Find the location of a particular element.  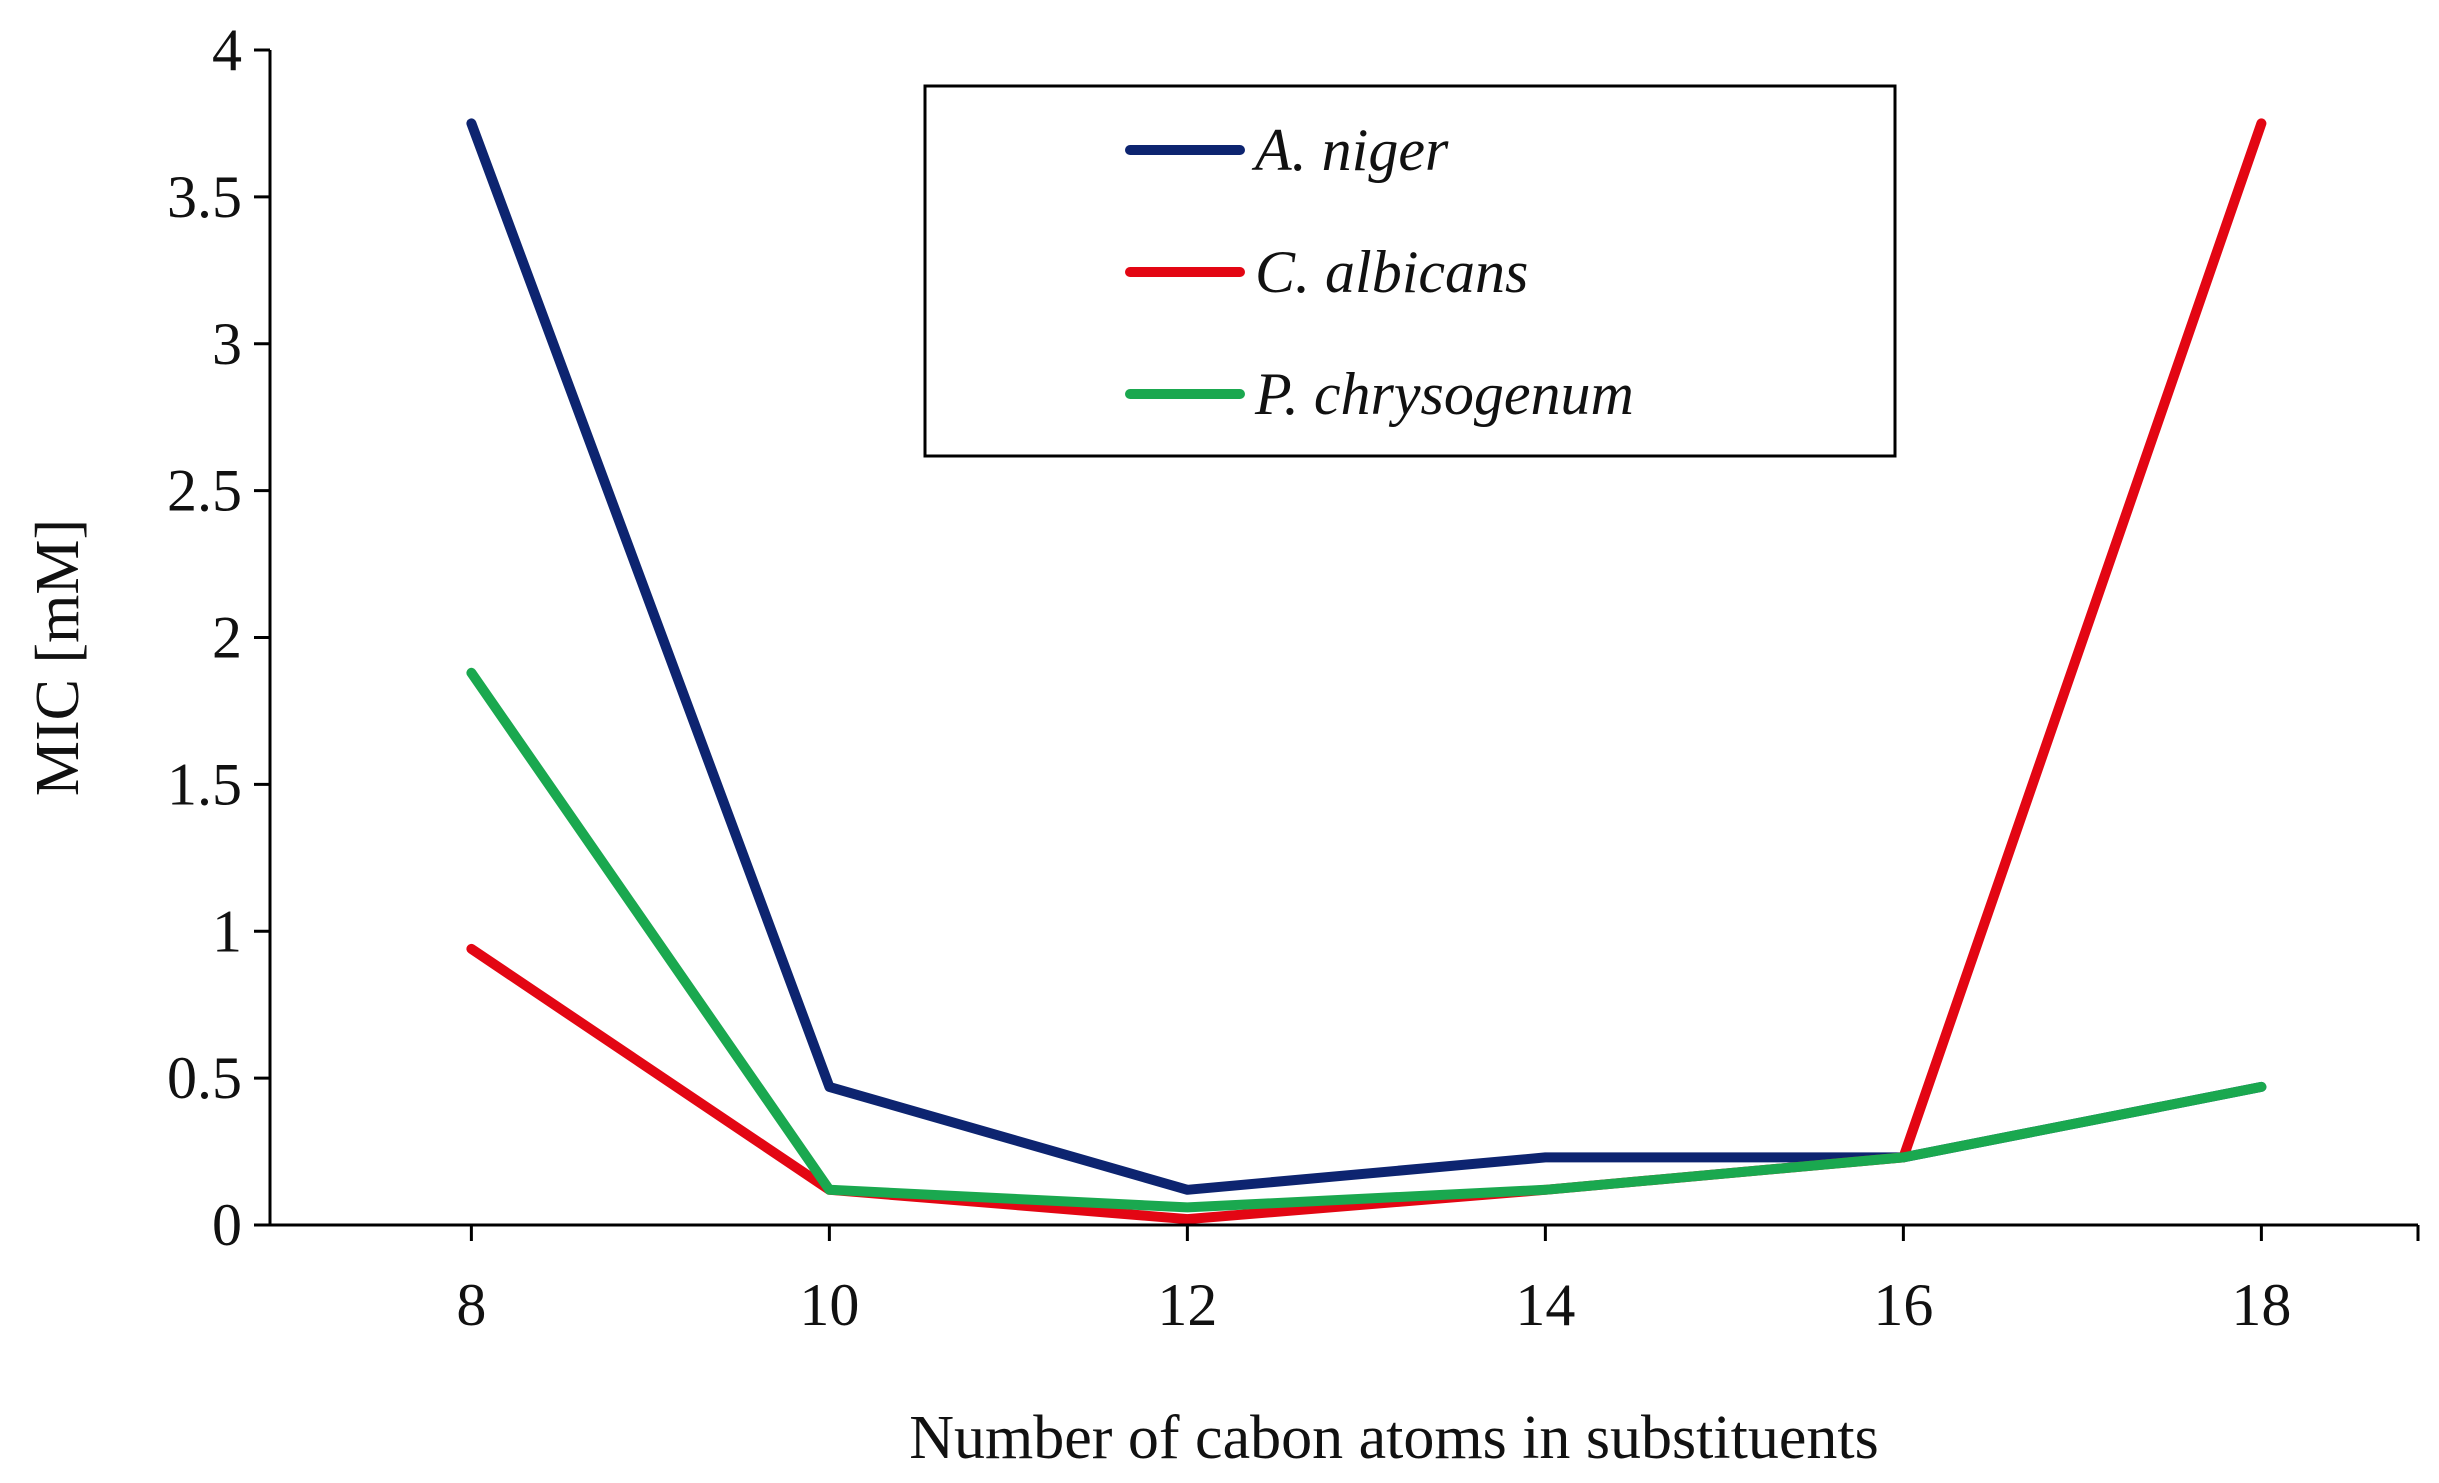

y-tick-label: 4 is located at coordinates (227, 50).